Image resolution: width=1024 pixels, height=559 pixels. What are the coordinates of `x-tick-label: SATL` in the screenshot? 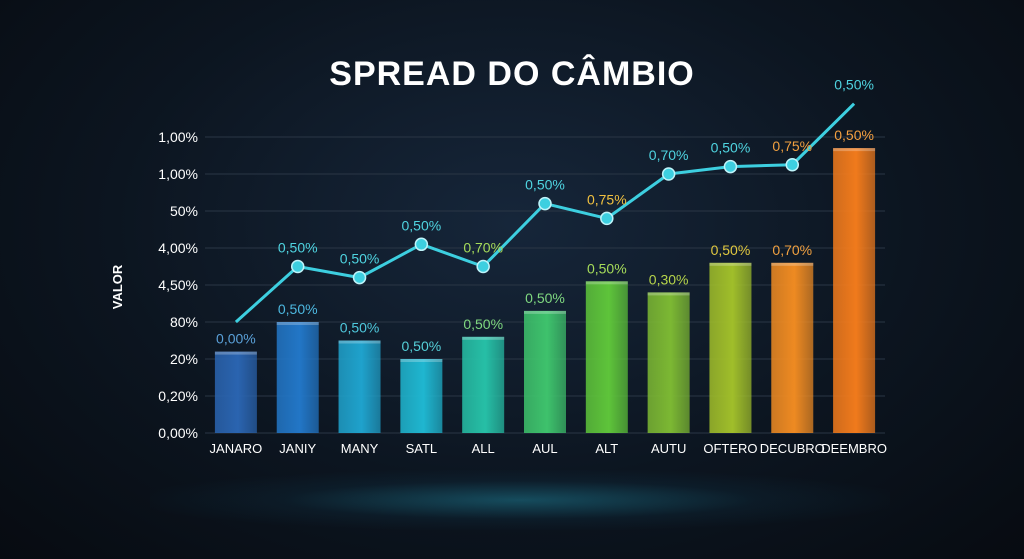 It's located at (422, 448).